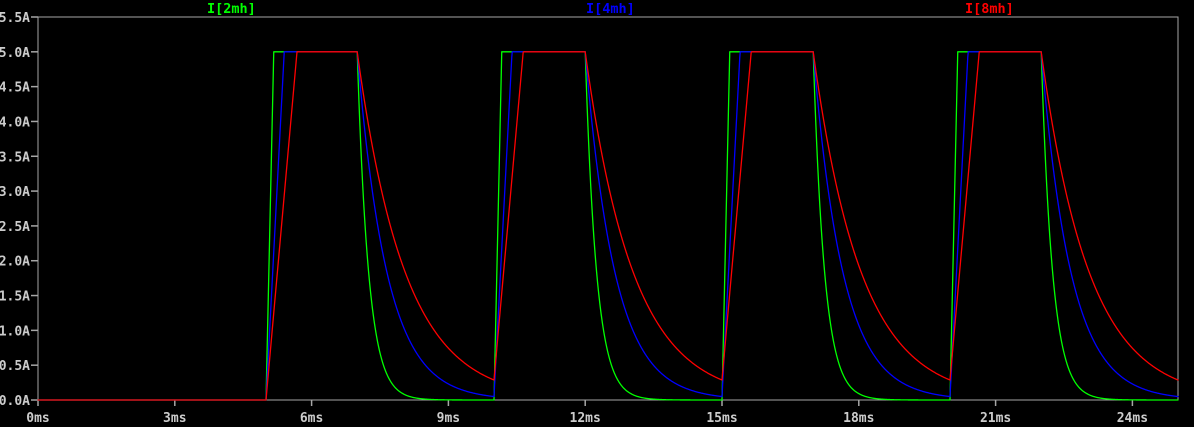 The height and width of the screenshot is (427, 1194). Describe the element at coordinates (858, 418) in the screenshot. I see `x-tick-label: 18ms` at that location.